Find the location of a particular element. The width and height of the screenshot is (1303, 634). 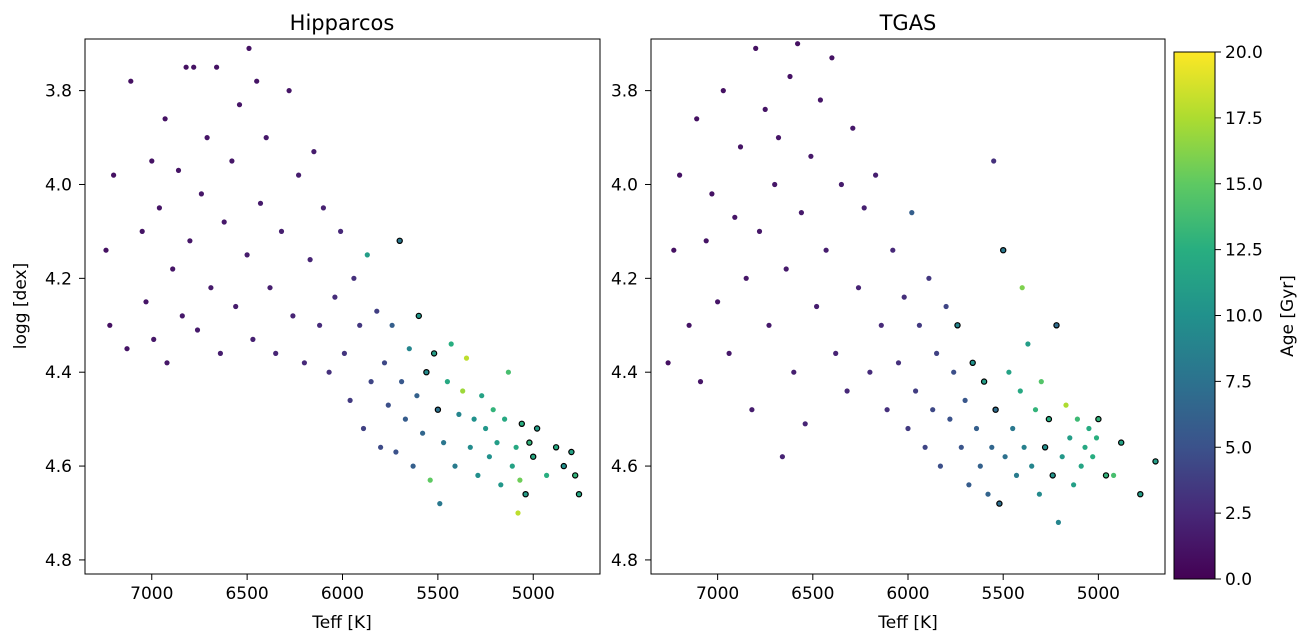

colorbar-tick-label: 0.0 is located at coordinates (1238, 580).